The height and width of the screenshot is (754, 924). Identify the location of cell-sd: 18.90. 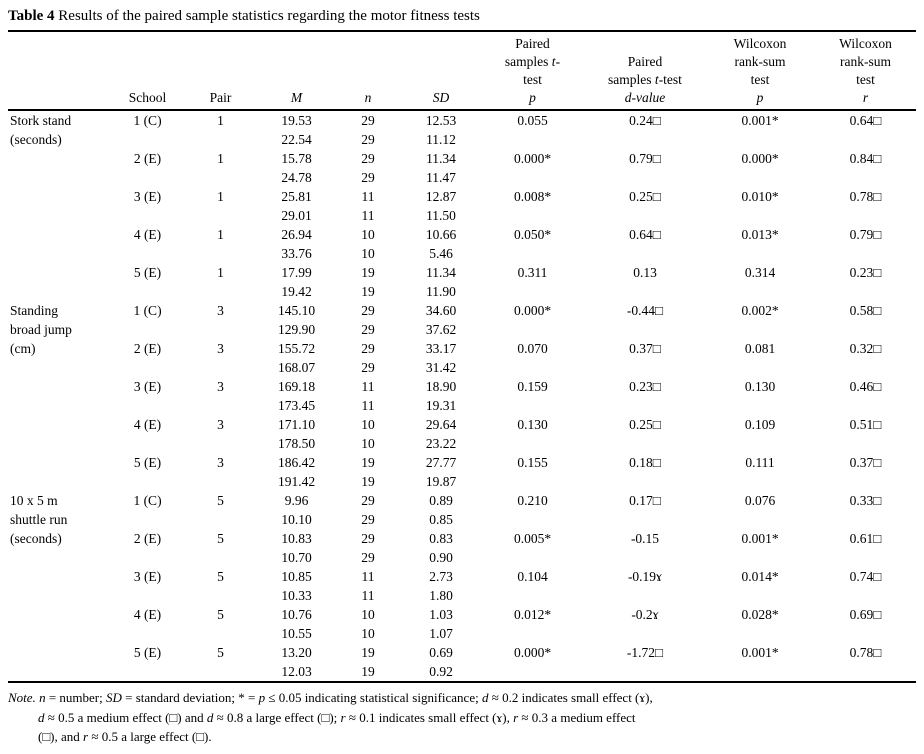
(441, 386).